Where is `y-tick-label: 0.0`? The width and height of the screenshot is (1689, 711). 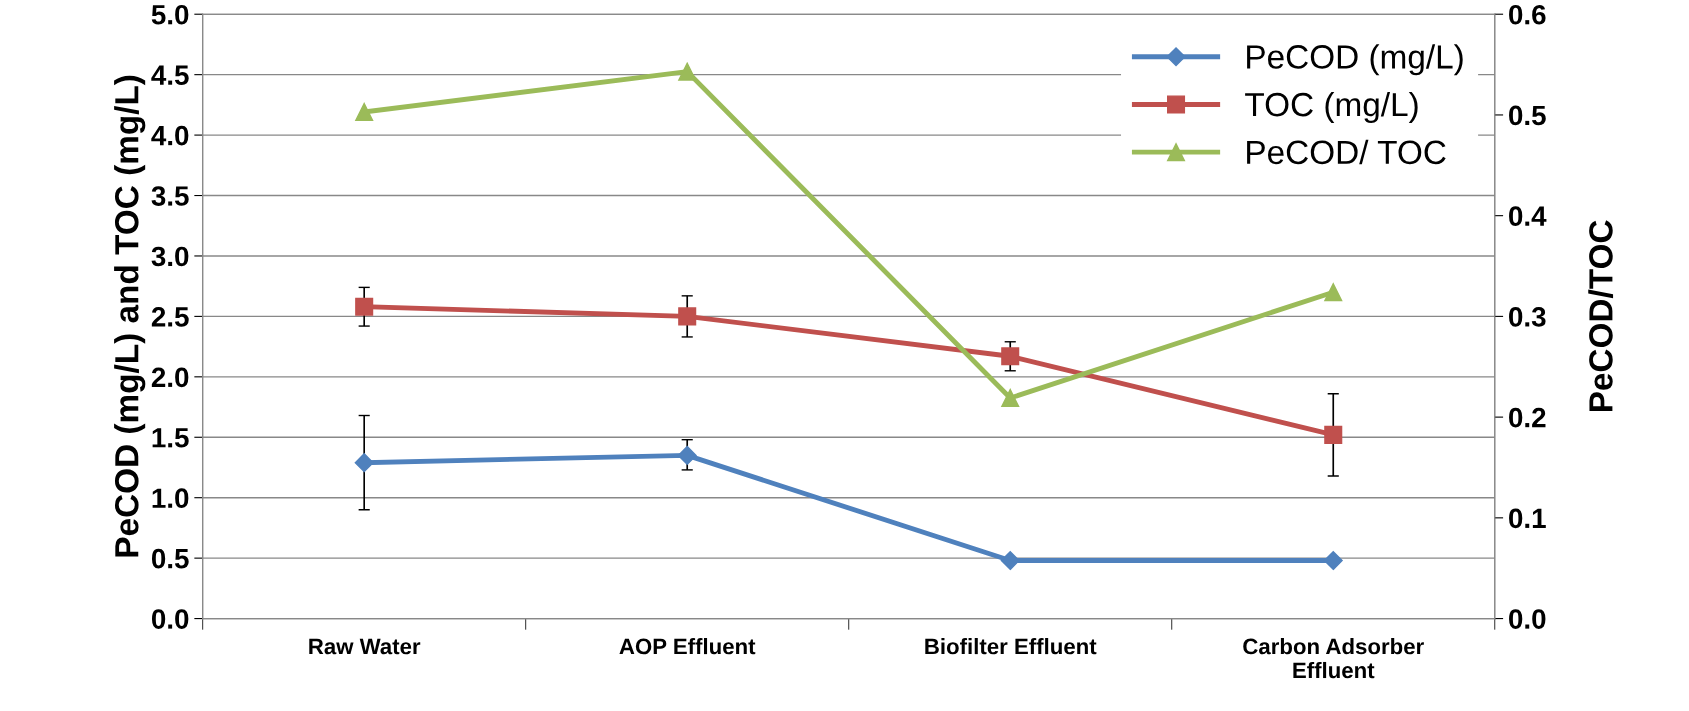
y-tick-label: 0.0 is located at coordinates (170, 619).